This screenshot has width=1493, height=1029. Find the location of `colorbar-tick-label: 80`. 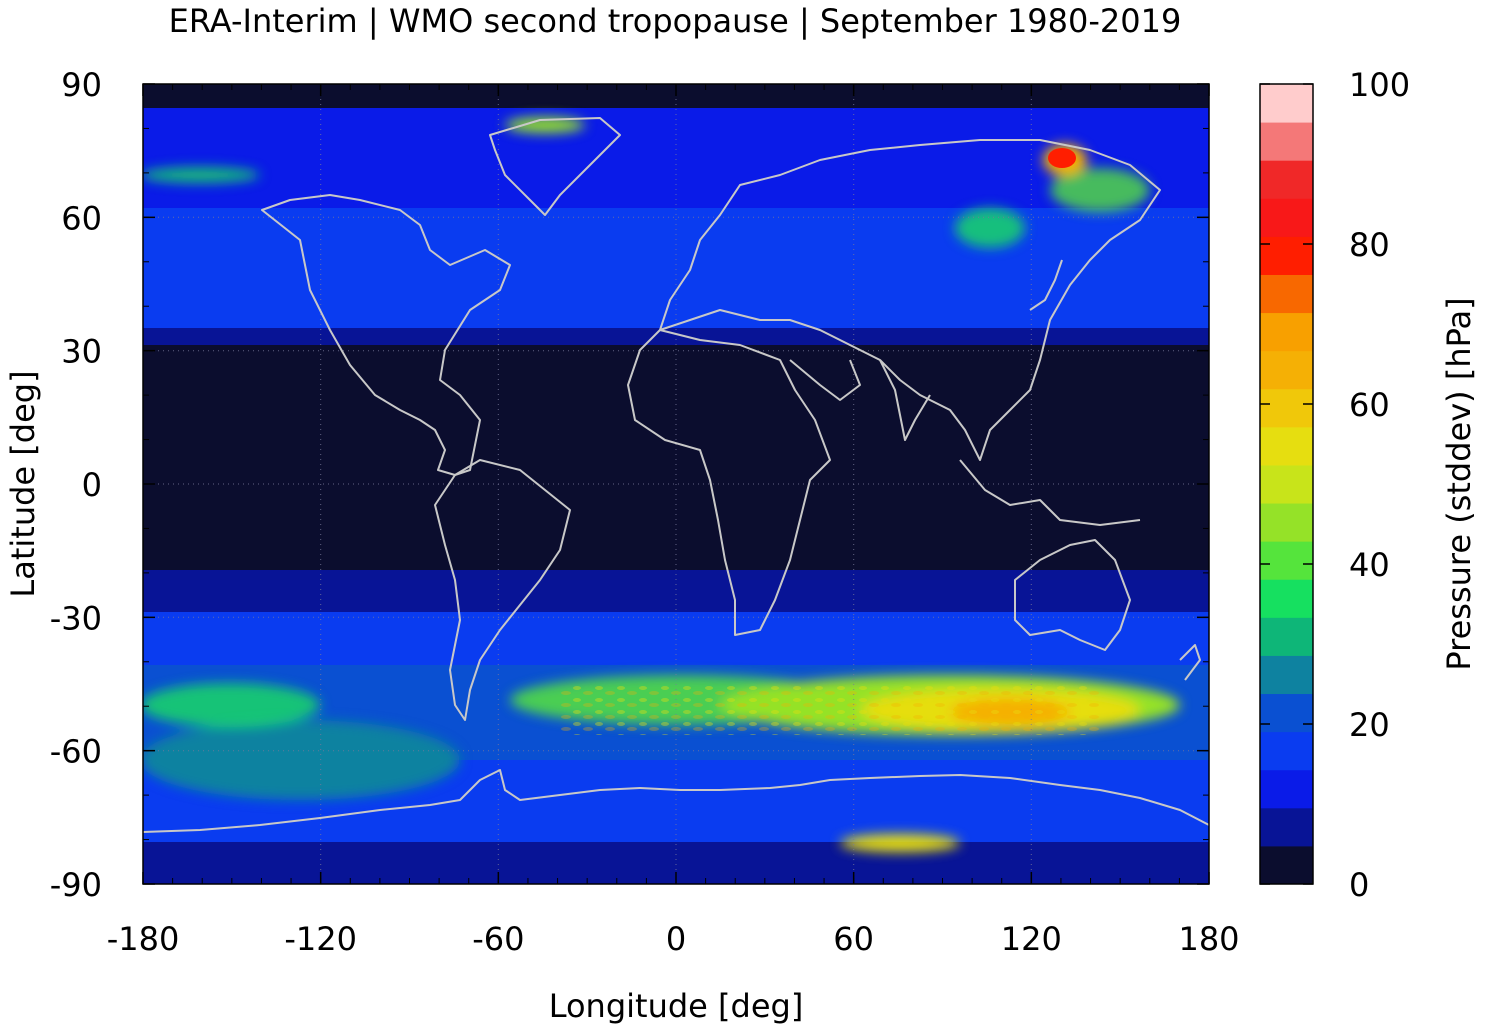

colorbar-tick-label: 80 is located at coordinates (1369, 245).